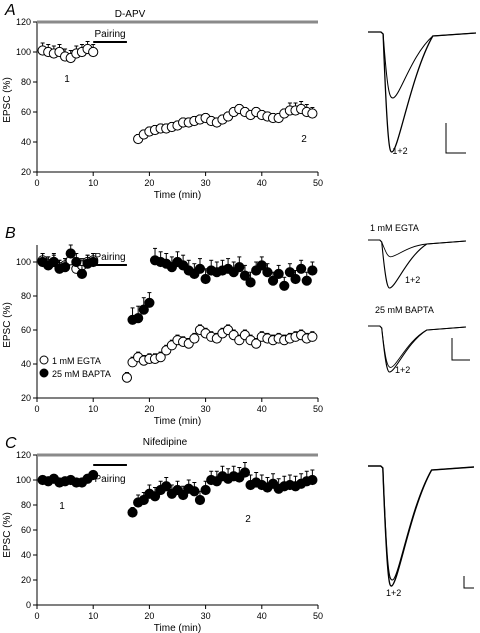 This screenshot has height=633, width=480. Describe the element at coordinates (23, 455) in the screenshot. I see `panel-c-y-tick-label: 120` at that location.